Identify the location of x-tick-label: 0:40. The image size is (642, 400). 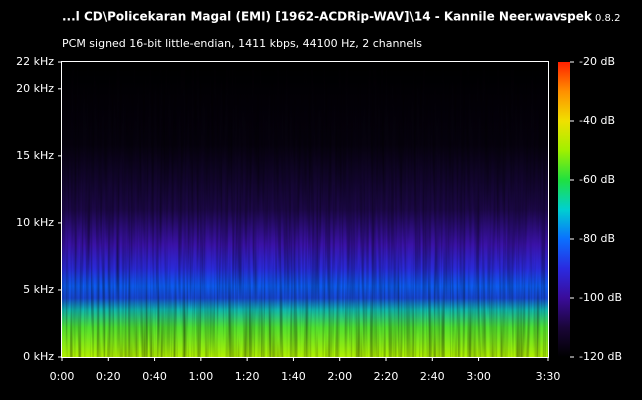
(154, 376).